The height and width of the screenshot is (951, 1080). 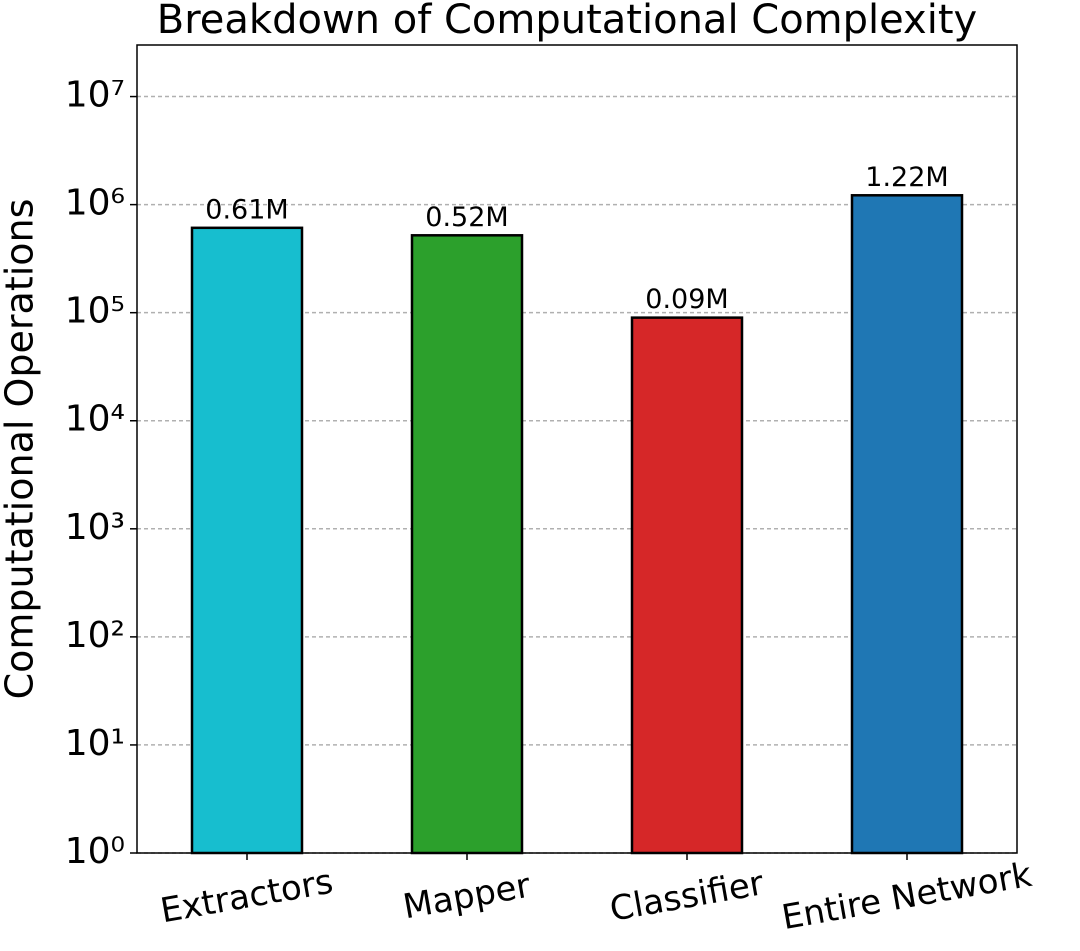 What do you see at coordinates (21, 449) in the screenshot?
I see `y-axis-label: Computational Operations` at bounding box center [21, 449].